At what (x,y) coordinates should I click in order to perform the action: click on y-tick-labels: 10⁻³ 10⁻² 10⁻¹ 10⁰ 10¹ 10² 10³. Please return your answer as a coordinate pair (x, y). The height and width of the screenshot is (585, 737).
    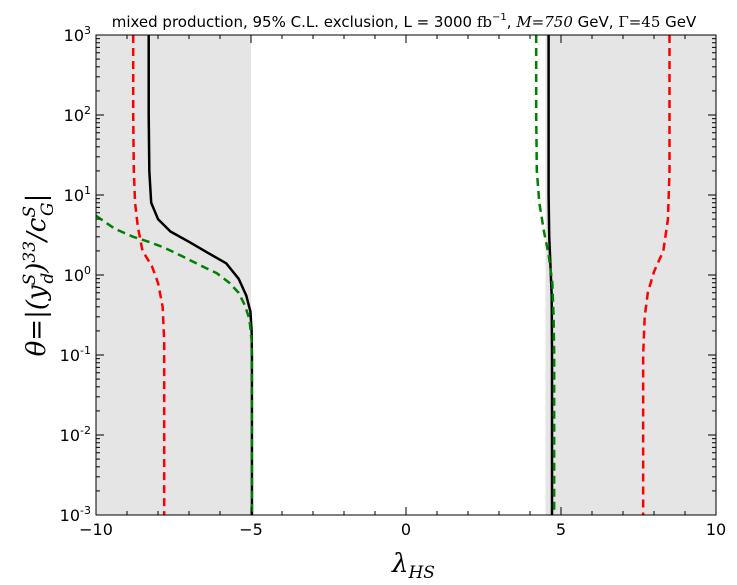
    Looking at the image, I should click on (75, 274).